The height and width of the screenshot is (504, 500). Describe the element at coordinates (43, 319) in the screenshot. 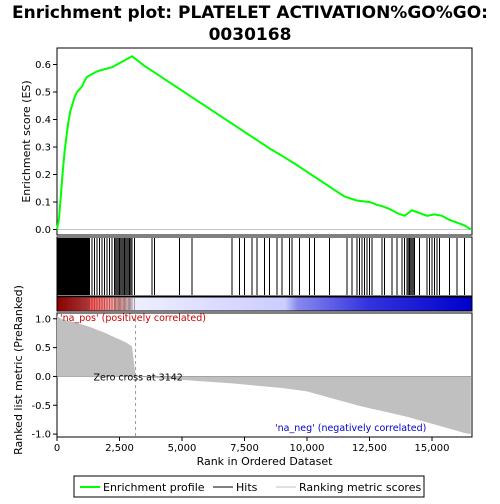

I see `metric-y-tick-label: 1.0` at that location.